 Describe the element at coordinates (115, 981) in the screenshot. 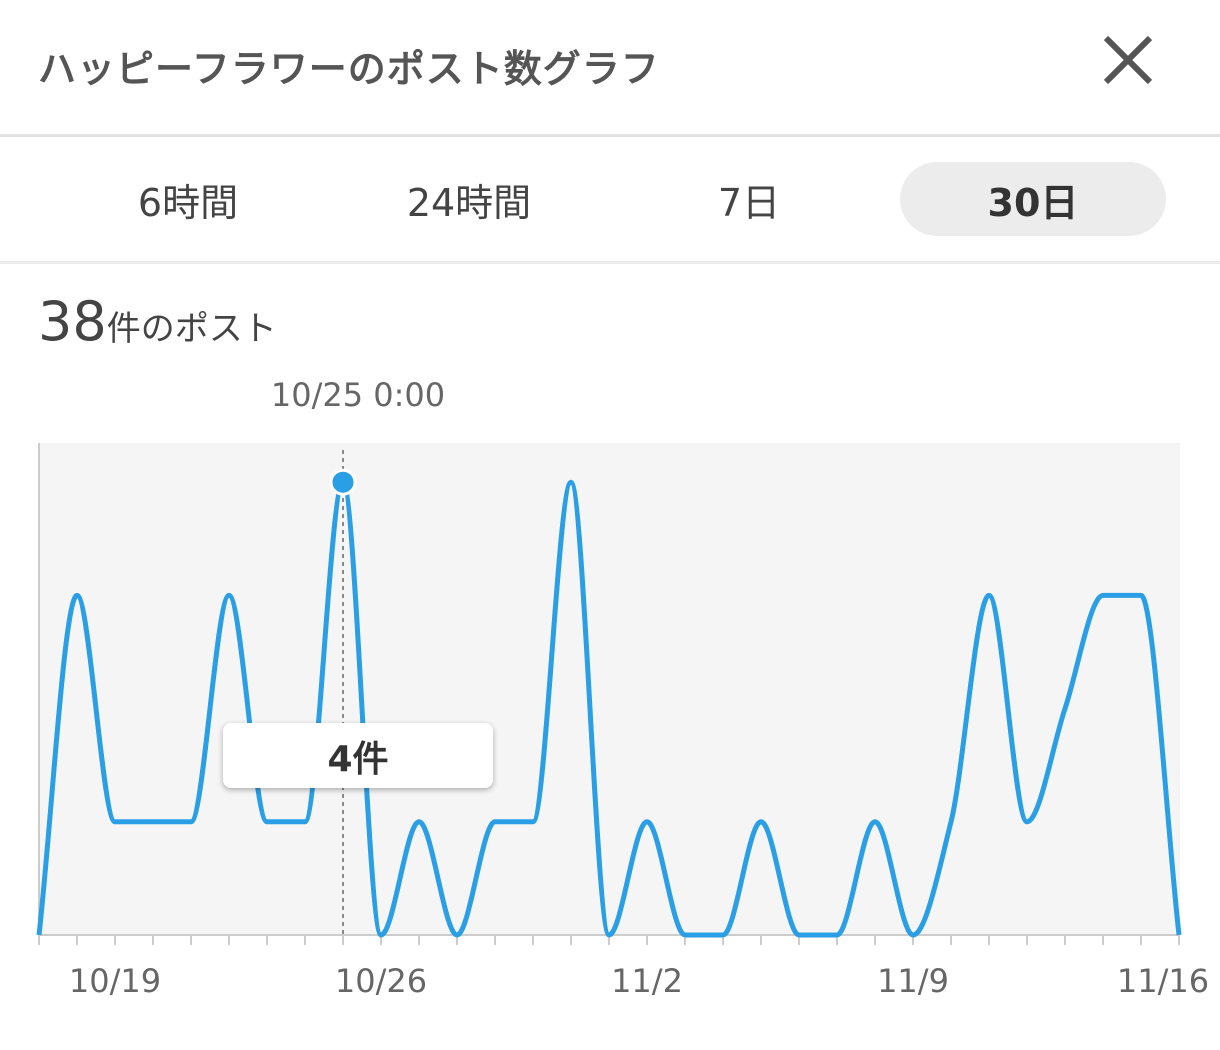

I see `x-tick-label: 10/19` at that location.